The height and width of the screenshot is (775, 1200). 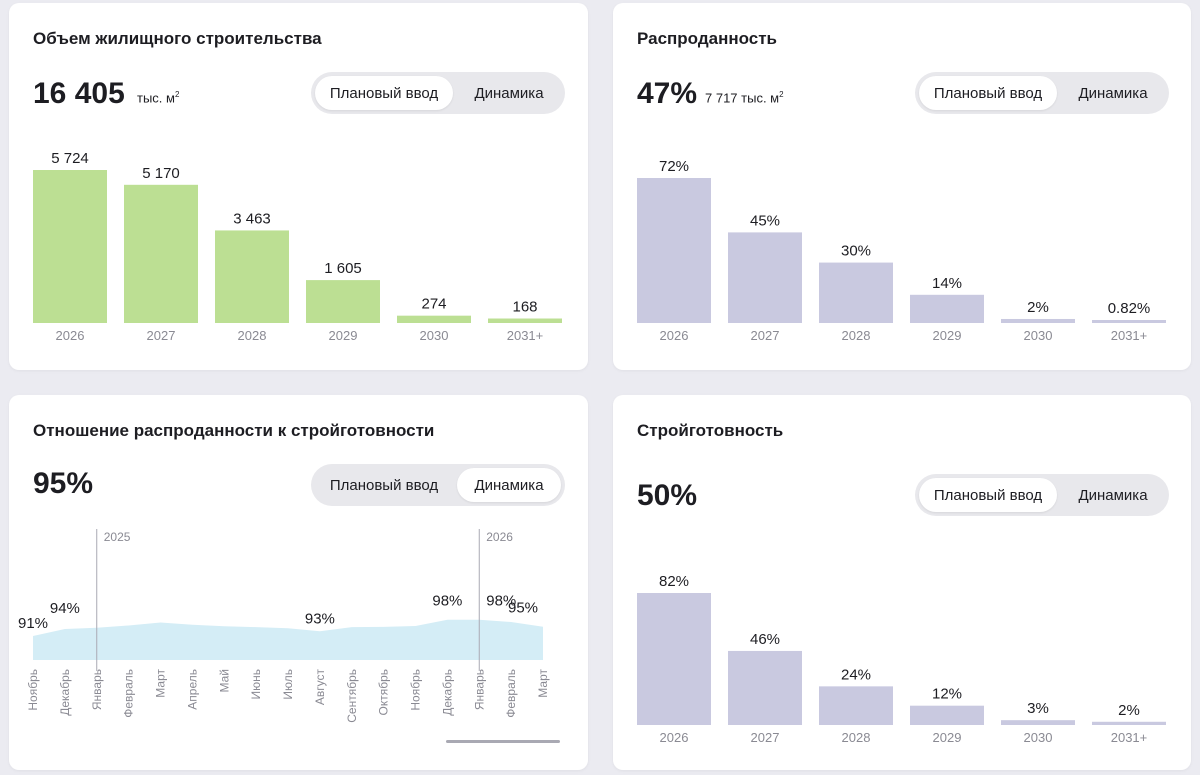 What do you see at coordinates (667, 495) in the screenshot?
I see `readiness-value: 50%` at bounding box center [667, 495].